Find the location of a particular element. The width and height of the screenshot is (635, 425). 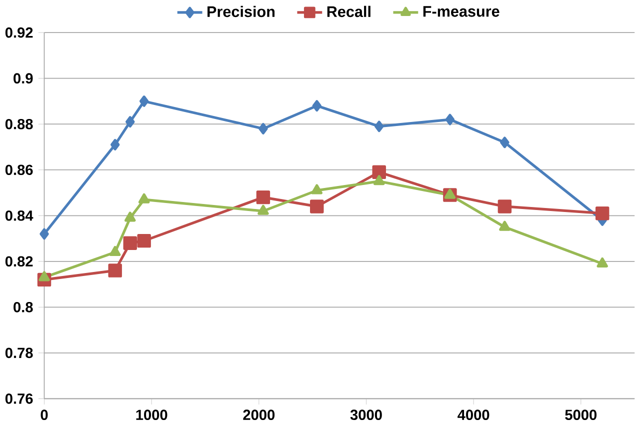

x-tick-label: 1000 is located at coordinates (152, 415).